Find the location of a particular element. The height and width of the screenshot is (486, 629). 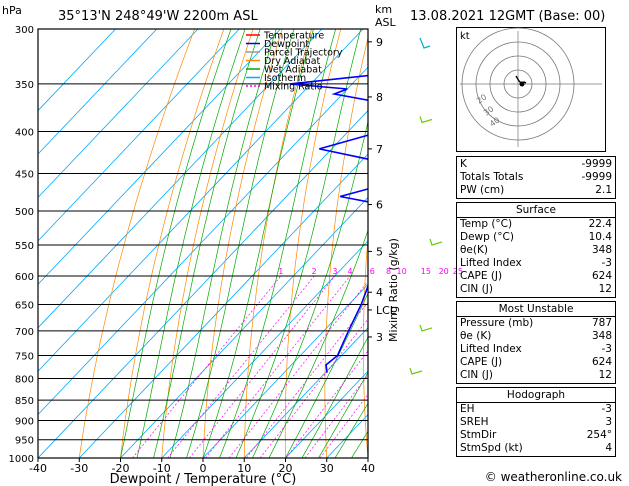

index-row: StmSpd (kt) 4 is located at coordinates (536, 448).